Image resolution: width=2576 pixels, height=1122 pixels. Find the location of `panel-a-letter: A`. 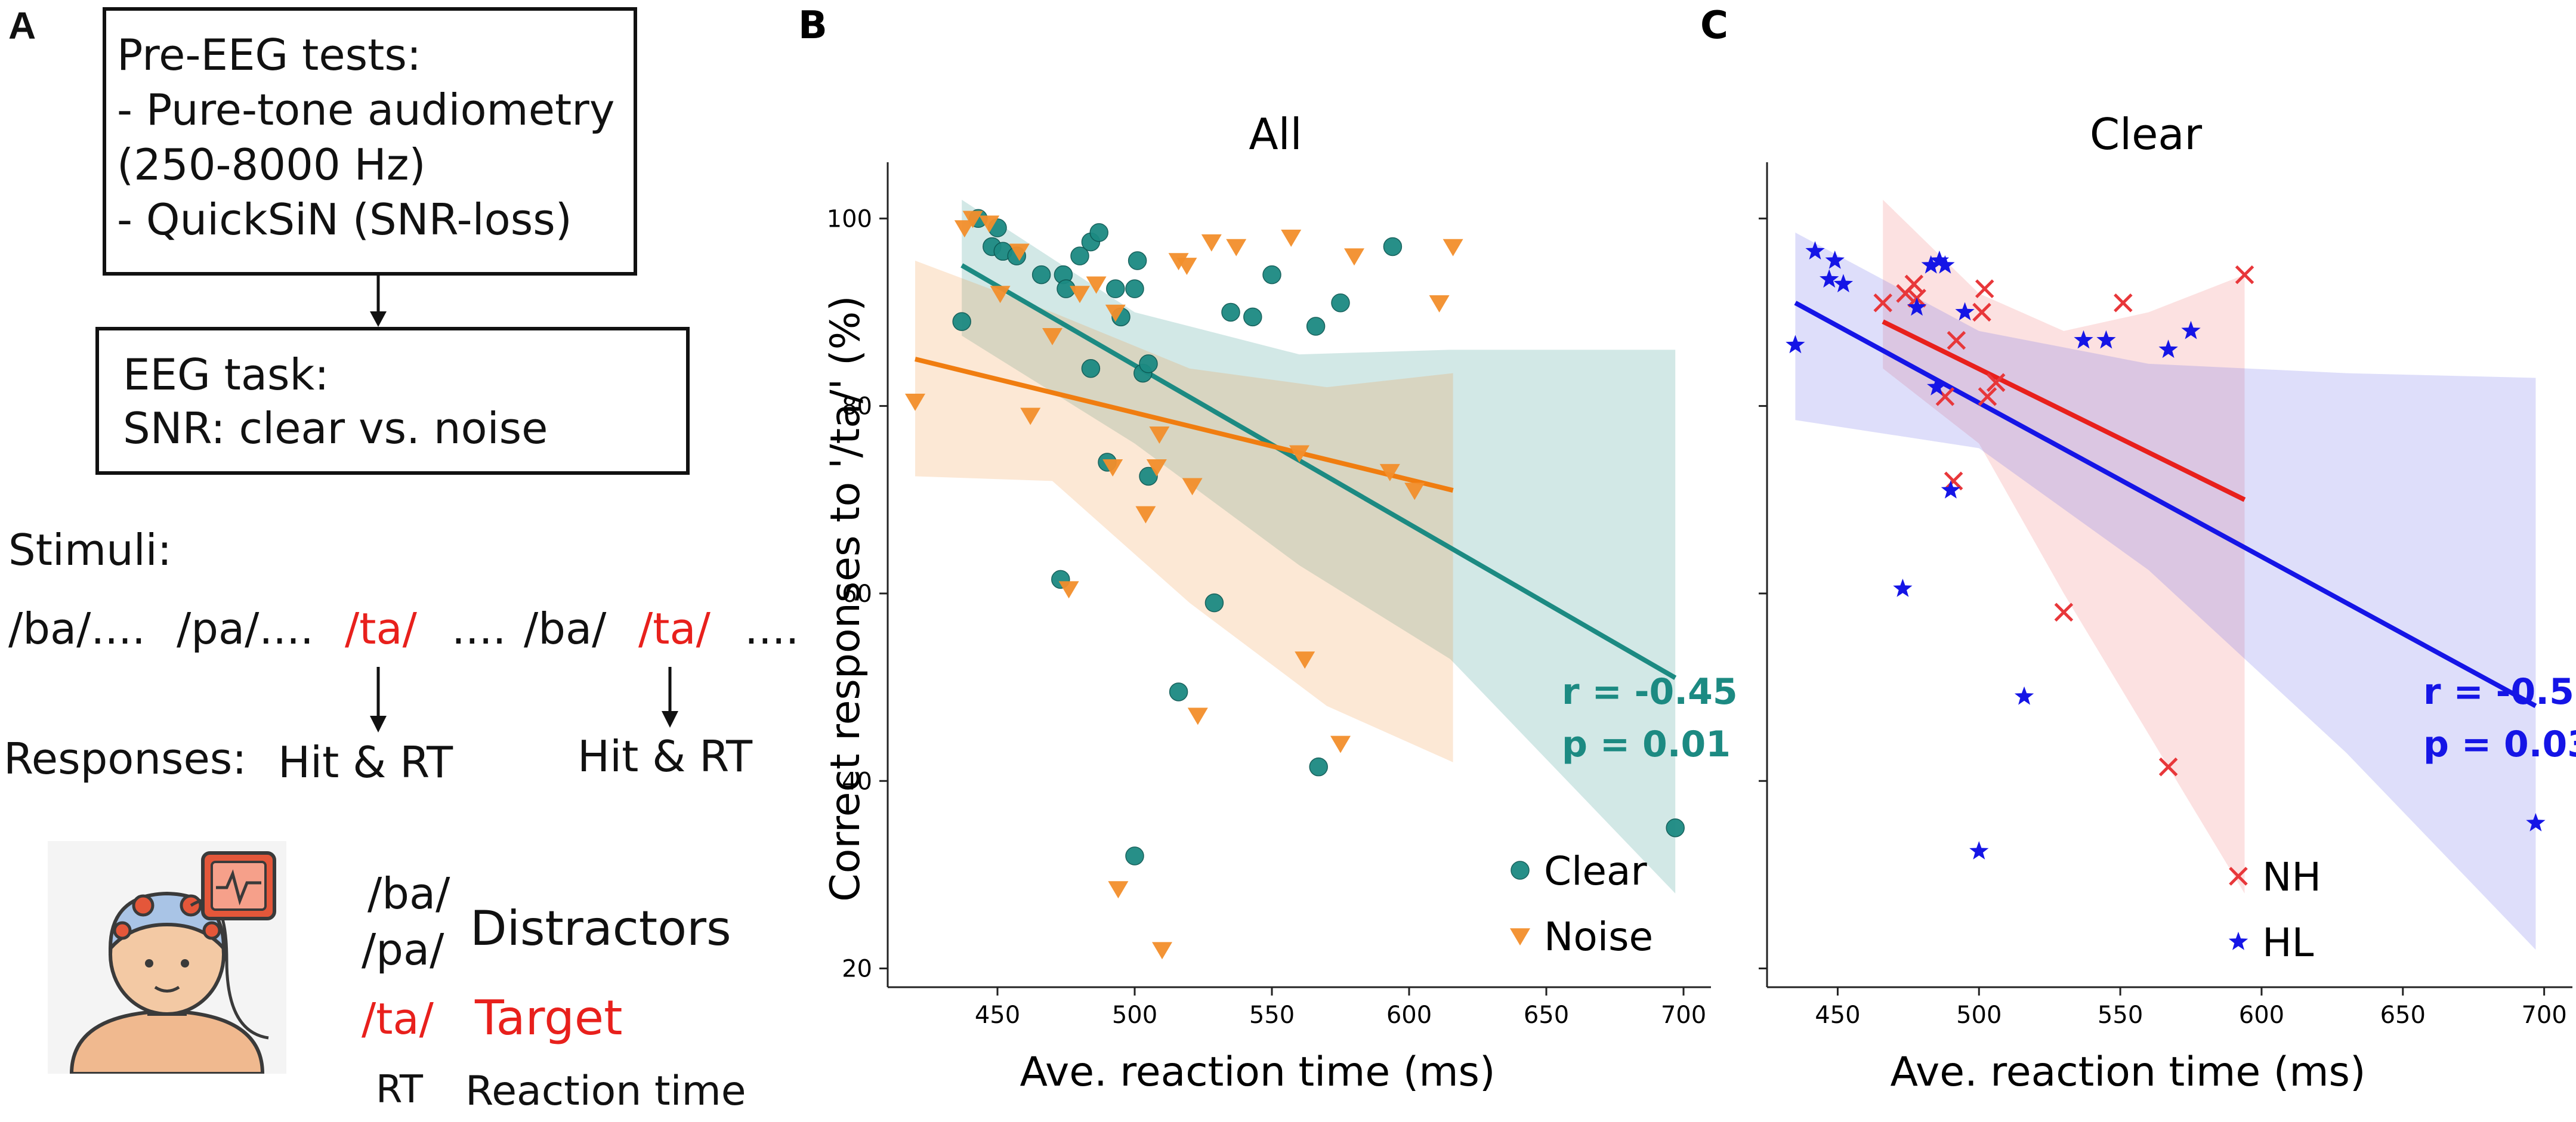

panel-a-letter: A is located at coordinates (22, 25).